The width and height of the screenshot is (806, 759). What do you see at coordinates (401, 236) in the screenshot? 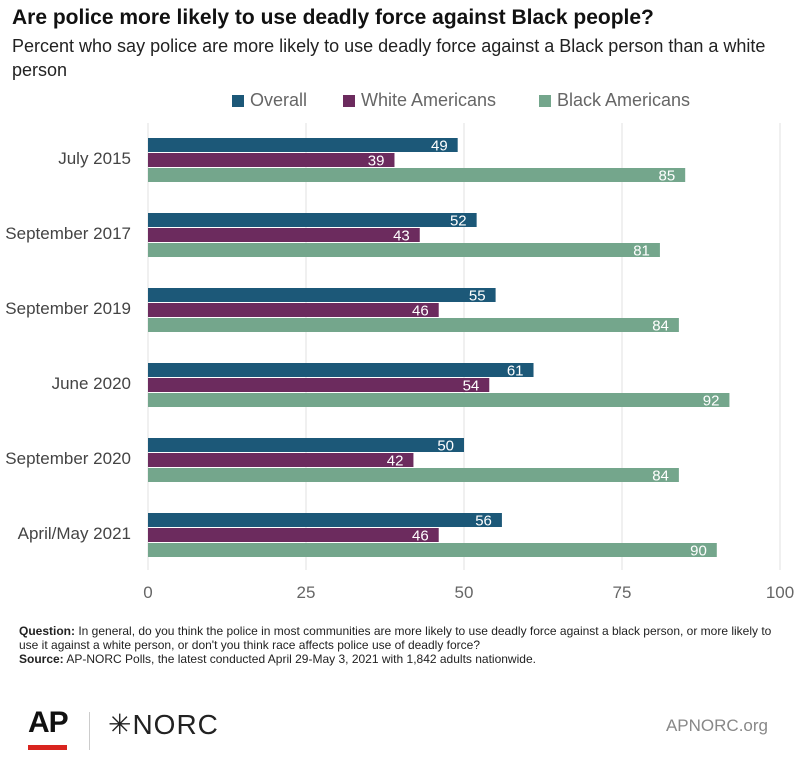
I see `data-label: 43` at bounding box center [401, 236].